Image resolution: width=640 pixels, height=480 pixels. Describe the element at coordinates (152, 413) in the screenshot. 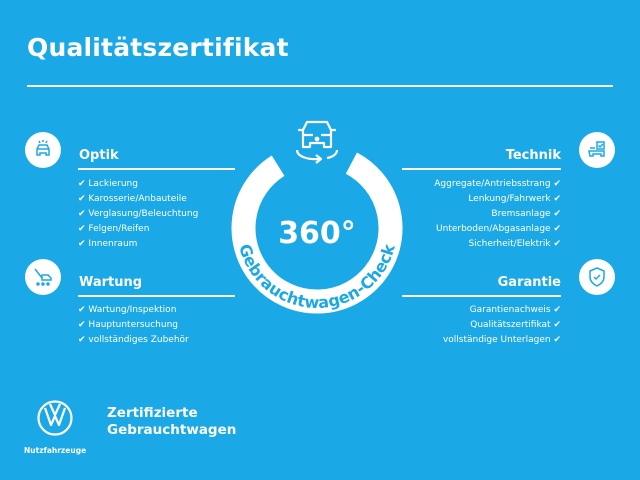

I see `tagline-line1: Zertifizierte` at that location.